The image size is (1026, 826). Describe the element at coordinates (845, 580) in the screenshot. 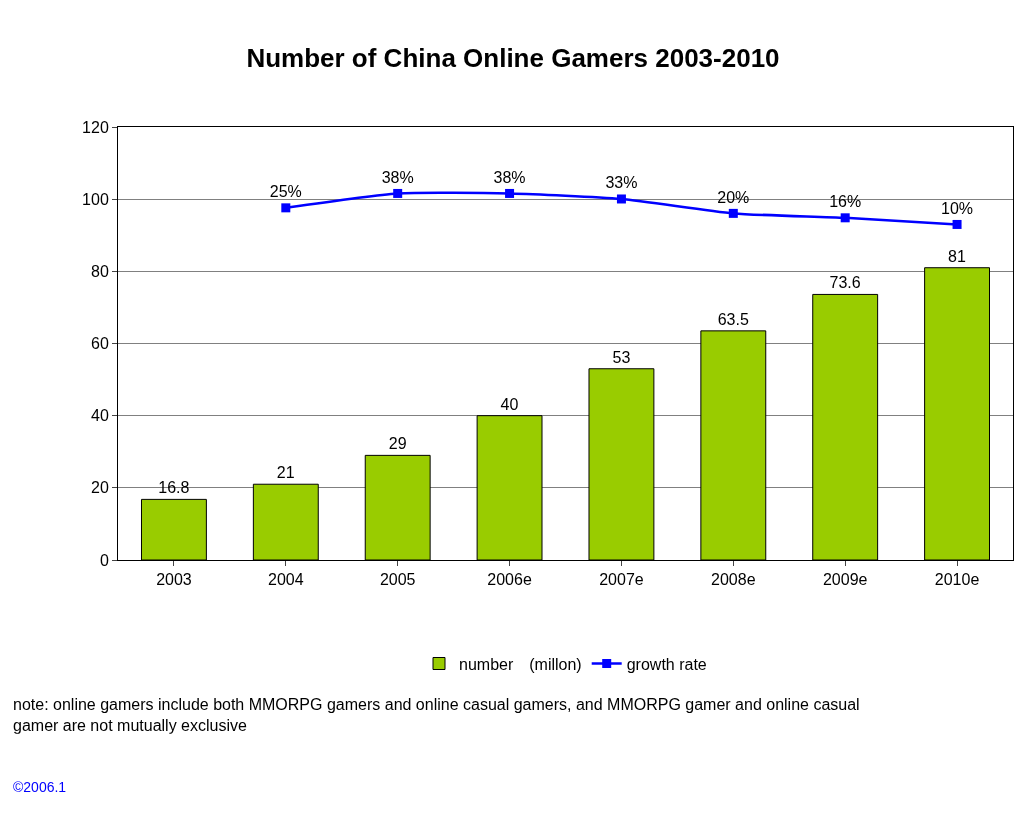

I see `x-tick-label: 2009e` at that location.